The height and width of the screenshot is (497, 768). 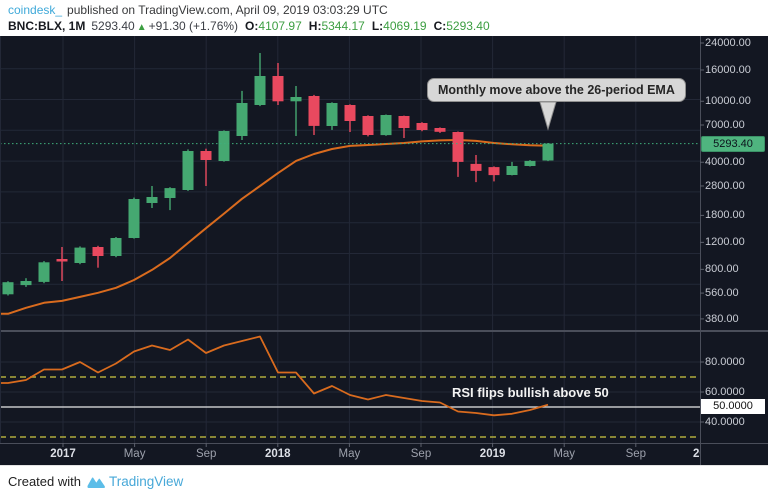 I want to click on price-tick-label: 16000.00, so click(x=728, y=69).